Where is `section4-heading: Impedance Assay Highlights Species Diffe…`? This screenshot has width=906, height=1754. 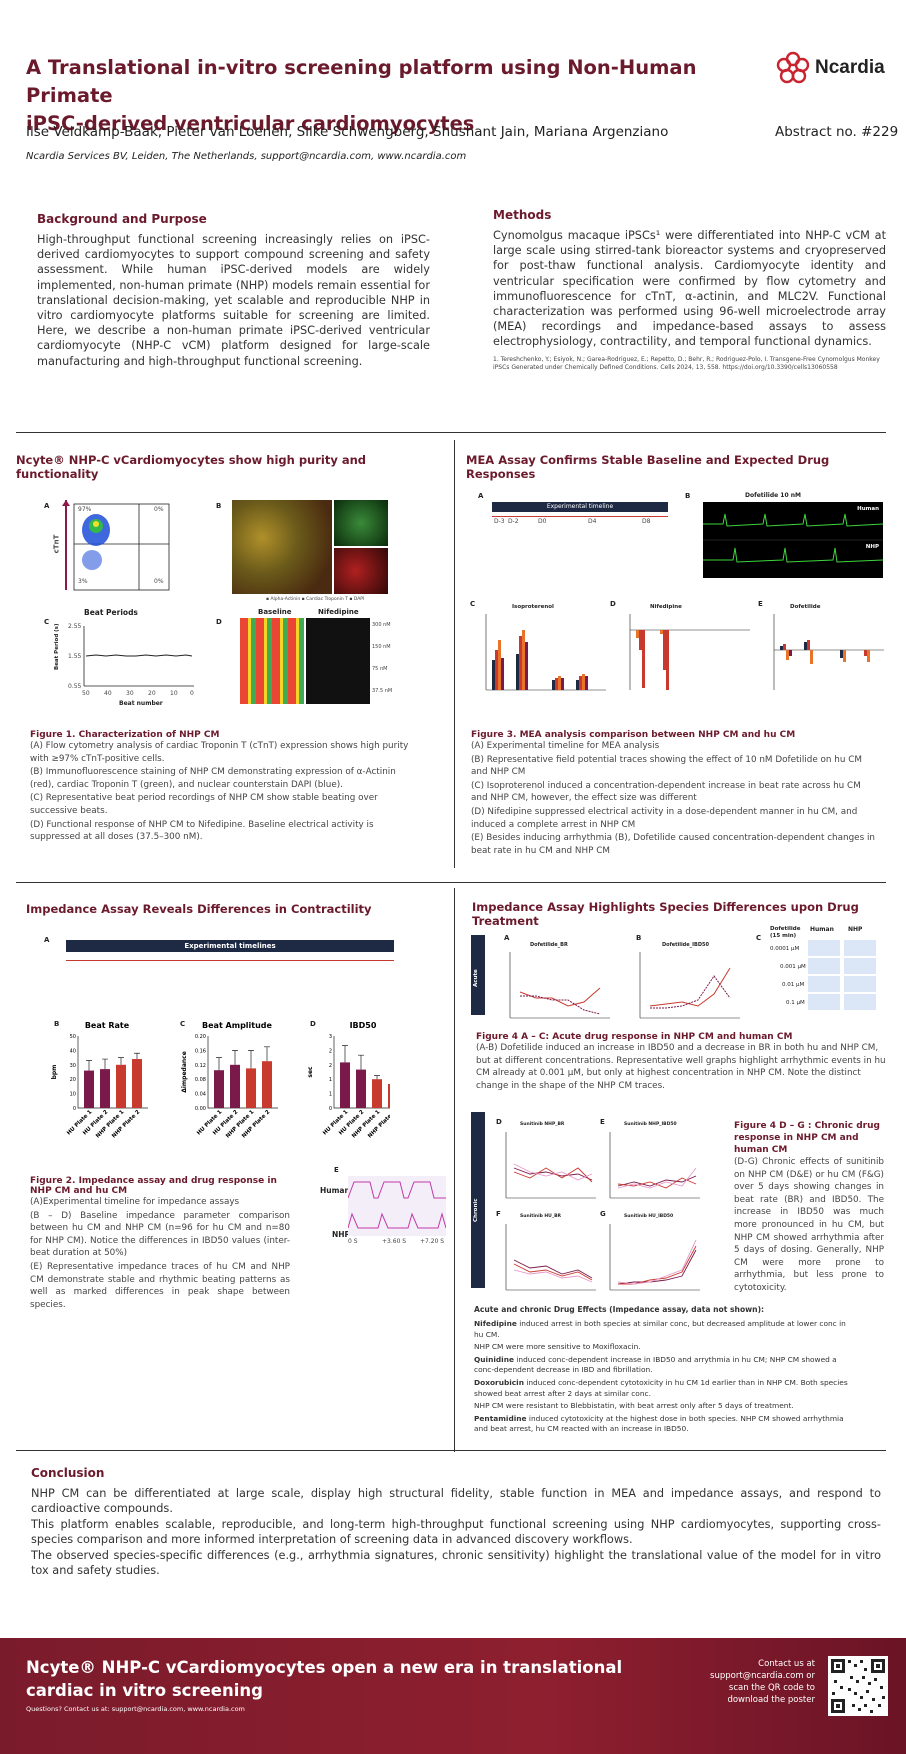
section4-heading: Impedance Assay Highlights Species Diffe… is located at coordinates (665, 914).